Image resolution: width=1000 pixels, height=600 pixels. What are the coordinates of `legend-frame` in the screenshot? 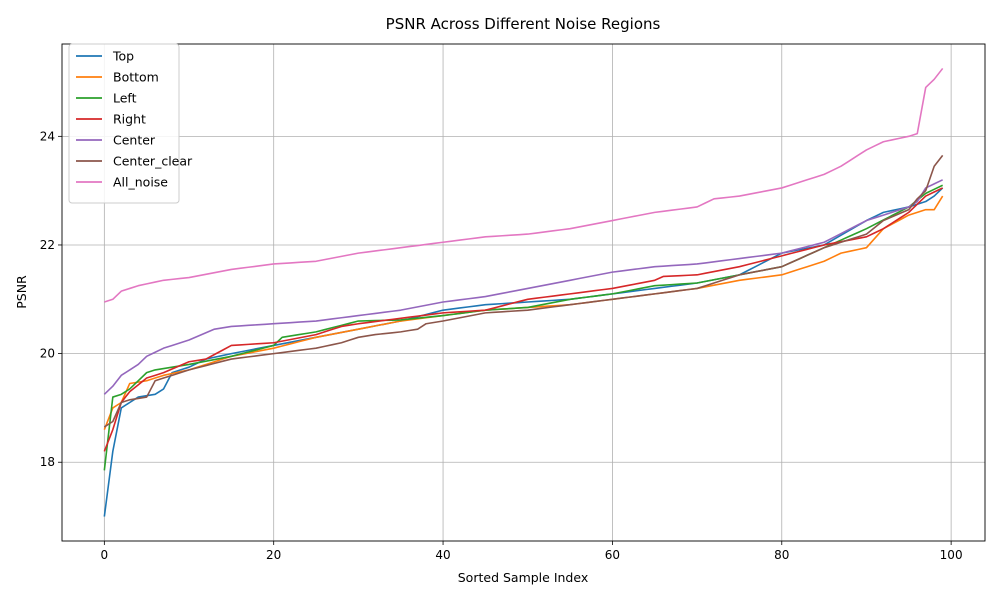 It's located at (124, 123).